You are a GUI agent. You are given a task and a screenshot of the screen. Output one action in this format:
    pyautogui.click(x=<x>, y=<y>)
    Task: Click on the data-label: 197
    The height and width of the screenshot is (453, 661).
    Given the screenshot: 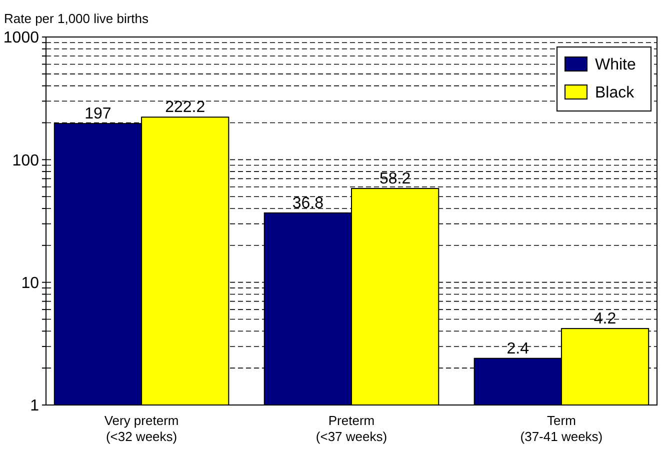 What is the action you would take?
    pyautogui.click(x=98, y=114)
    